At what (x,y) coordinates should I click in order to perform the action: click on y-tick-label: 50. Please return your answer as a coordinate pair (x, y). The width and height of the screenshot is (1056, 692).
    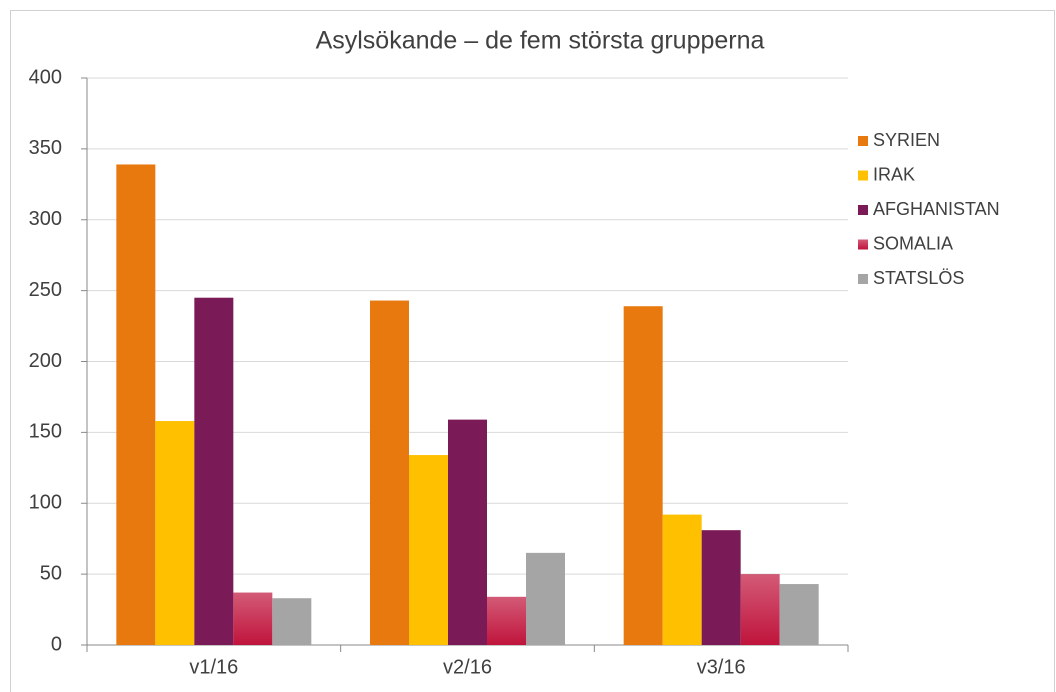
    Looking at the image, I should click on (51, 573).